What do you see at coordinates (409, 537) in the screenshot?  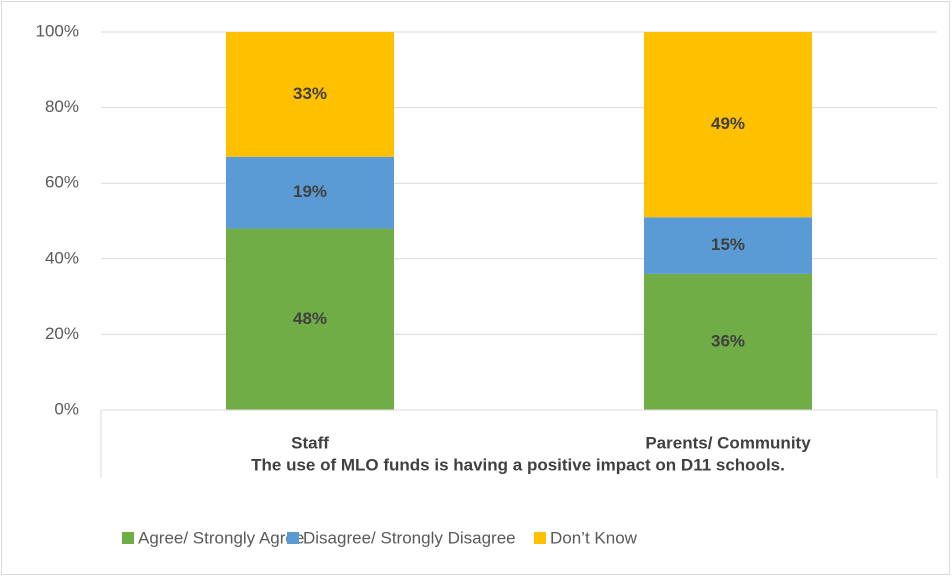 I see `legend-label: Disagree/ Strongly Disagree` at bounding box center [409, 537].